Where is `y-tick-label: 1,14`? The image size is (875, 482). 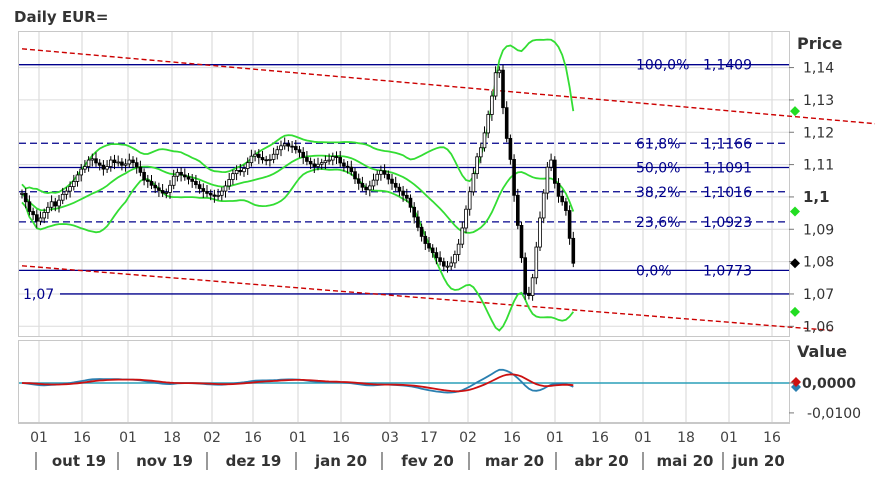 y-tick-label: 1,14 is located at coordinates (818, 69).